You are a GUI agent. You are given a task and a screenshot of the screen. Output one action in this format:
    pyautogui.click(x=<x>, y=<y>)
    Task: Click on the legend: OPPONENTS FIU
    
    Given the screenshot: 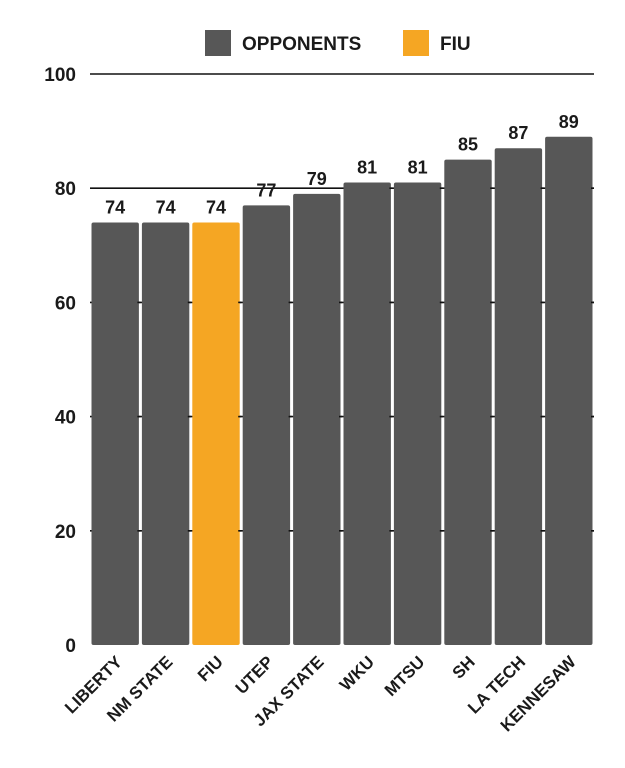 What is the action you would take?
    pyautogui.click(x=338, y=43)
    